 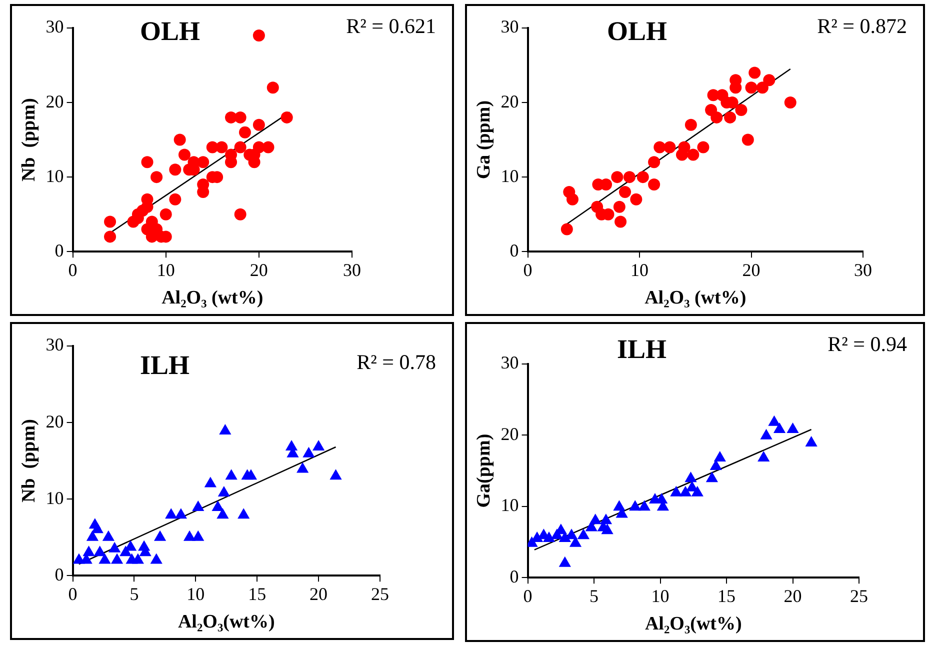 What do you see at coordinates (862, 26) in the screenshot?
I see `annotation: R² = 0.872` at bounding box center [862, 26].